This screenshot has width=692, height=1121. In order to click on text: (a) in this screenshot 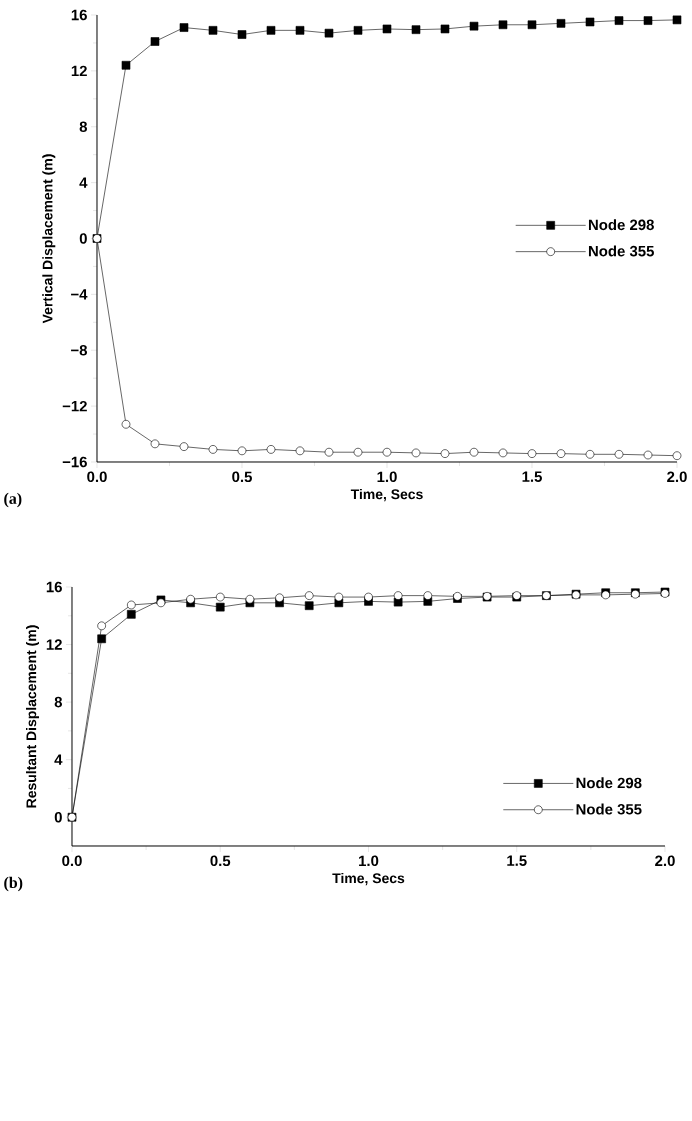, I will do `click(13, 500)`.